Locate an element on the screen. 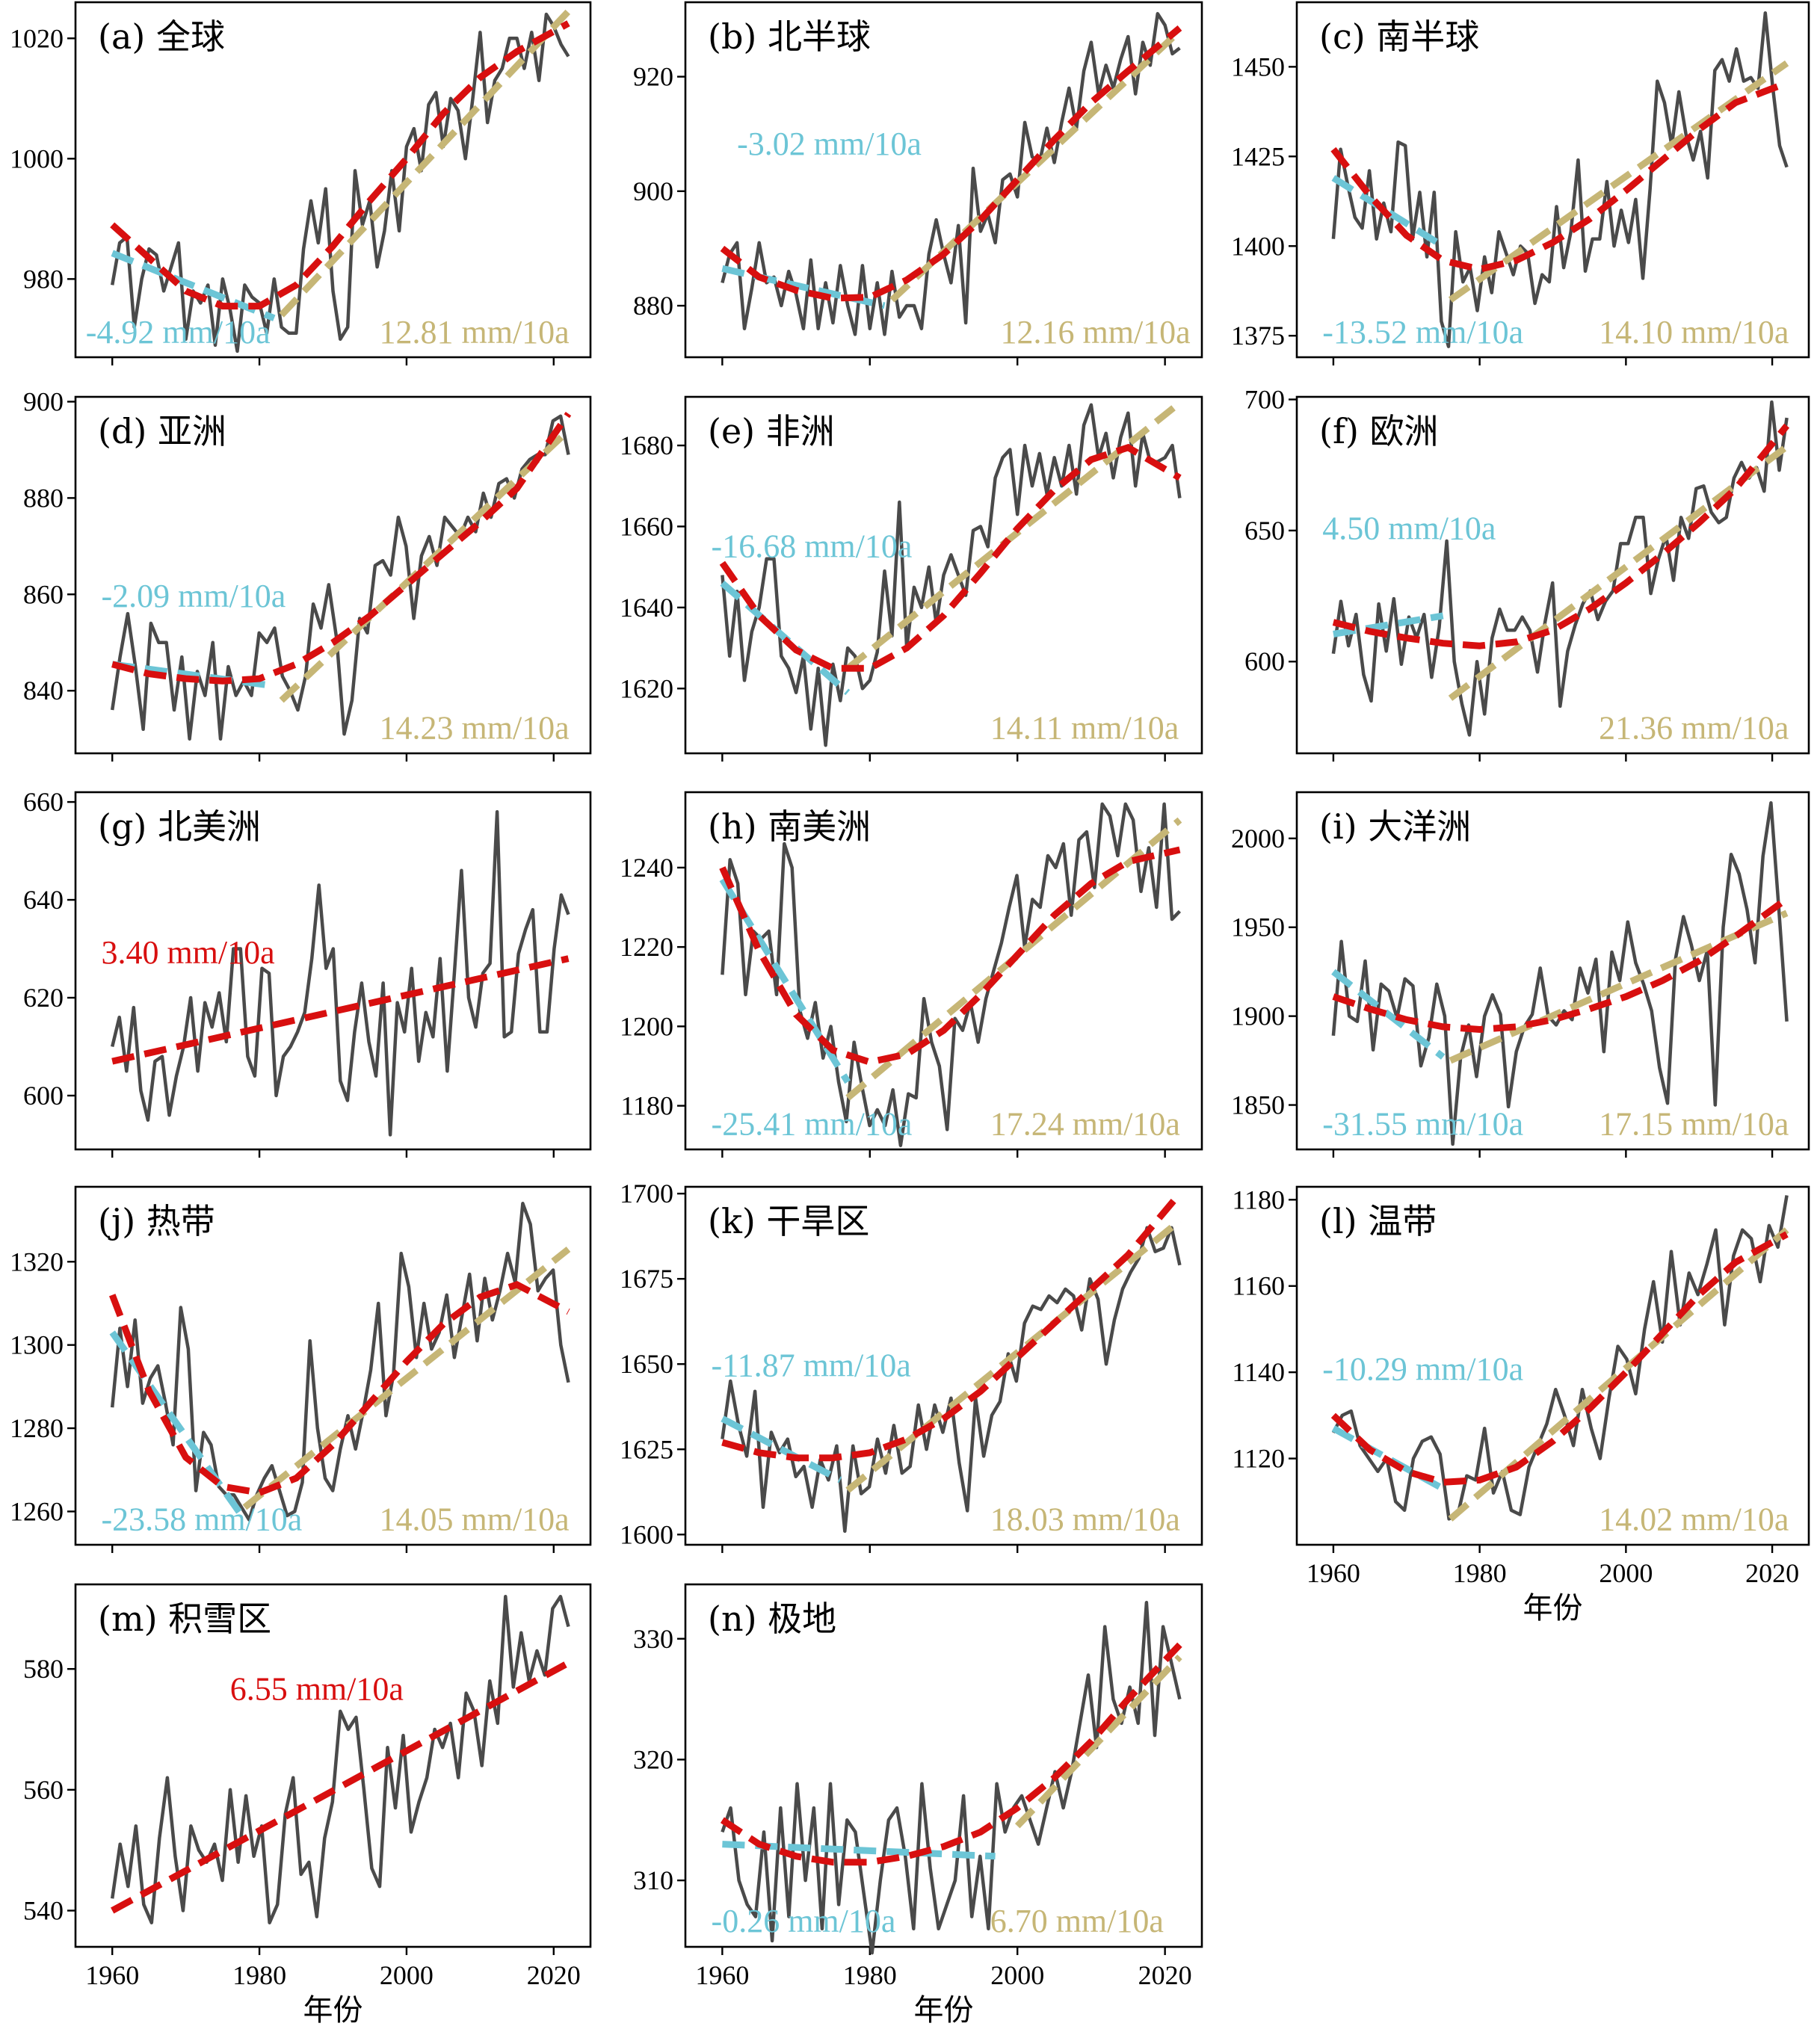  trend-label-early: -11.87 mm/10a is located at coordinates (811, 1365).